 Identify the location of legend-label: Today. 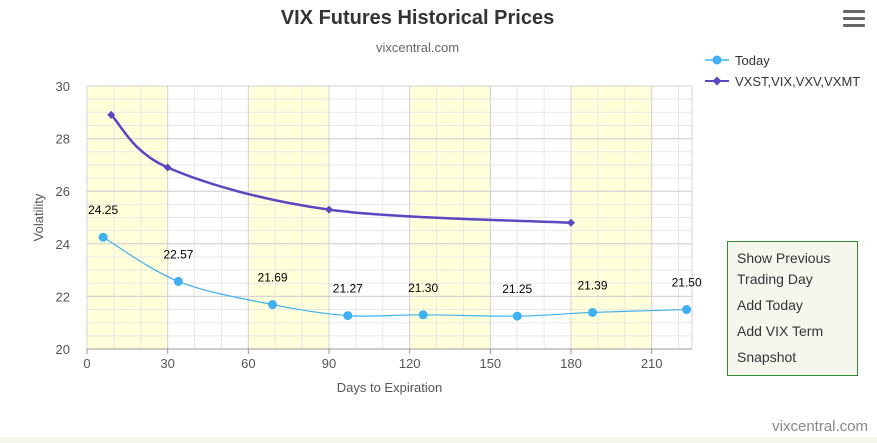
(752, 60).